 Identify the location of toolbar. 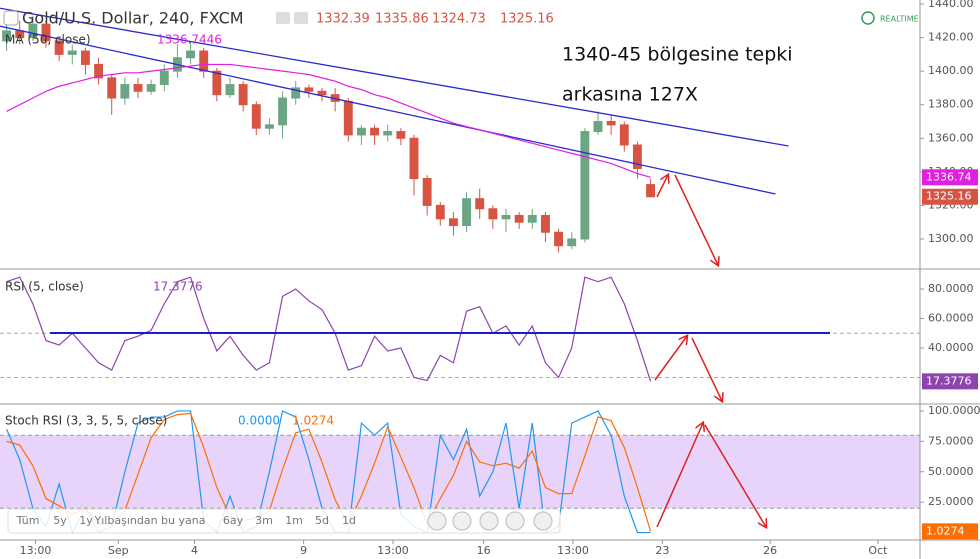
(284, 521).